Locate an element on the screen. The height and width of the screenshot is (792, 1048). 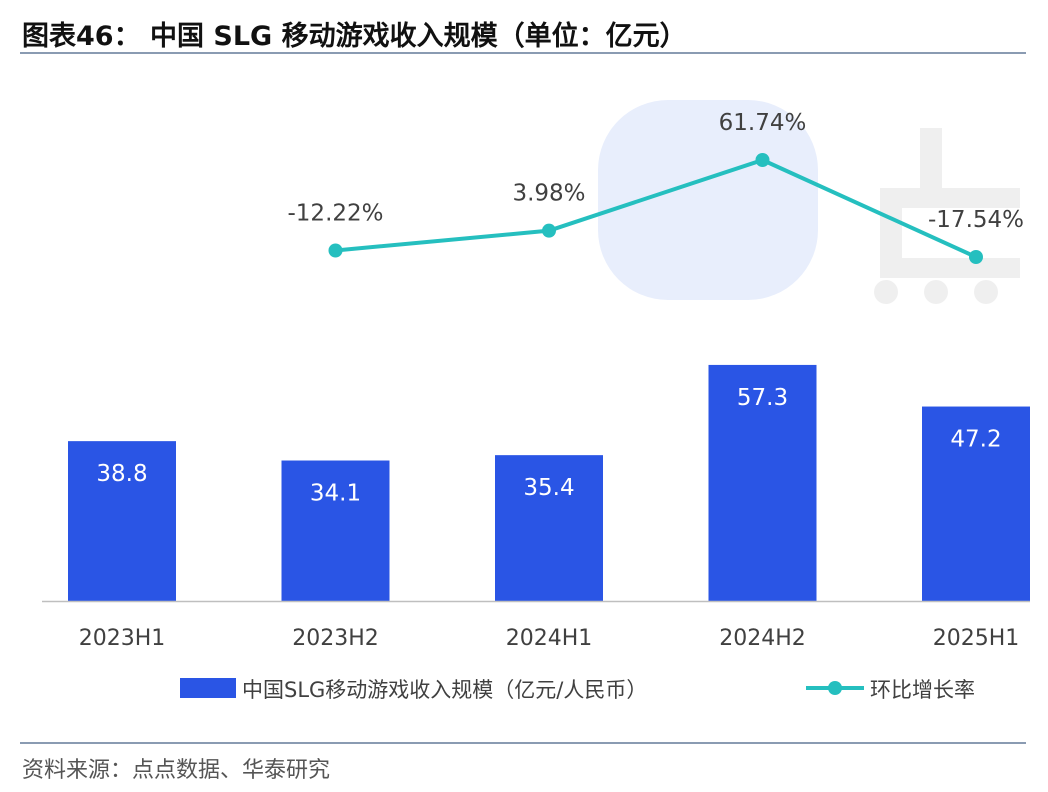
bar-value-label: 47.2 is located at coordinates (975, 440).